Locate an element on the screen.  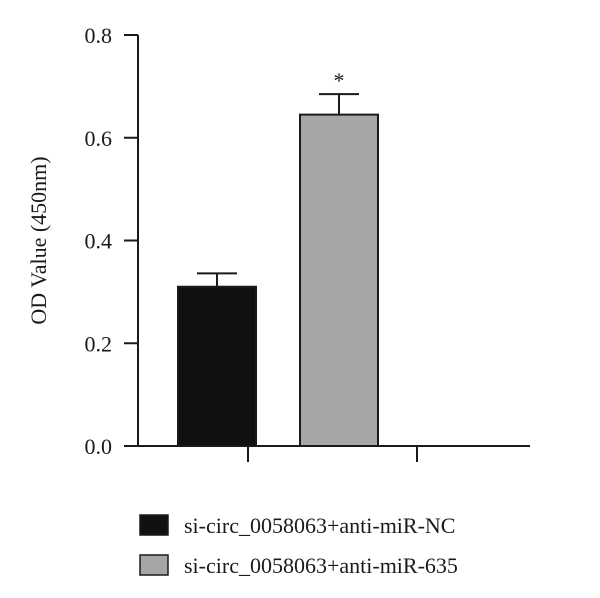
legend-label-1: si-circ_0058063+anti-miR-NC is located at coordinates (319, 525).